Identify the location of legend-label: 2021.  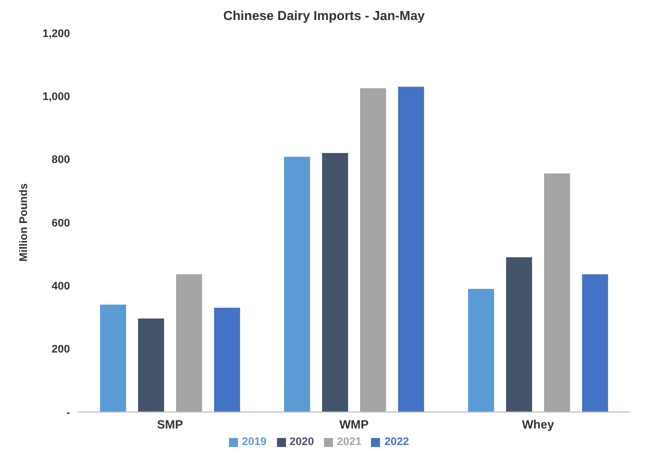
(349, 442).